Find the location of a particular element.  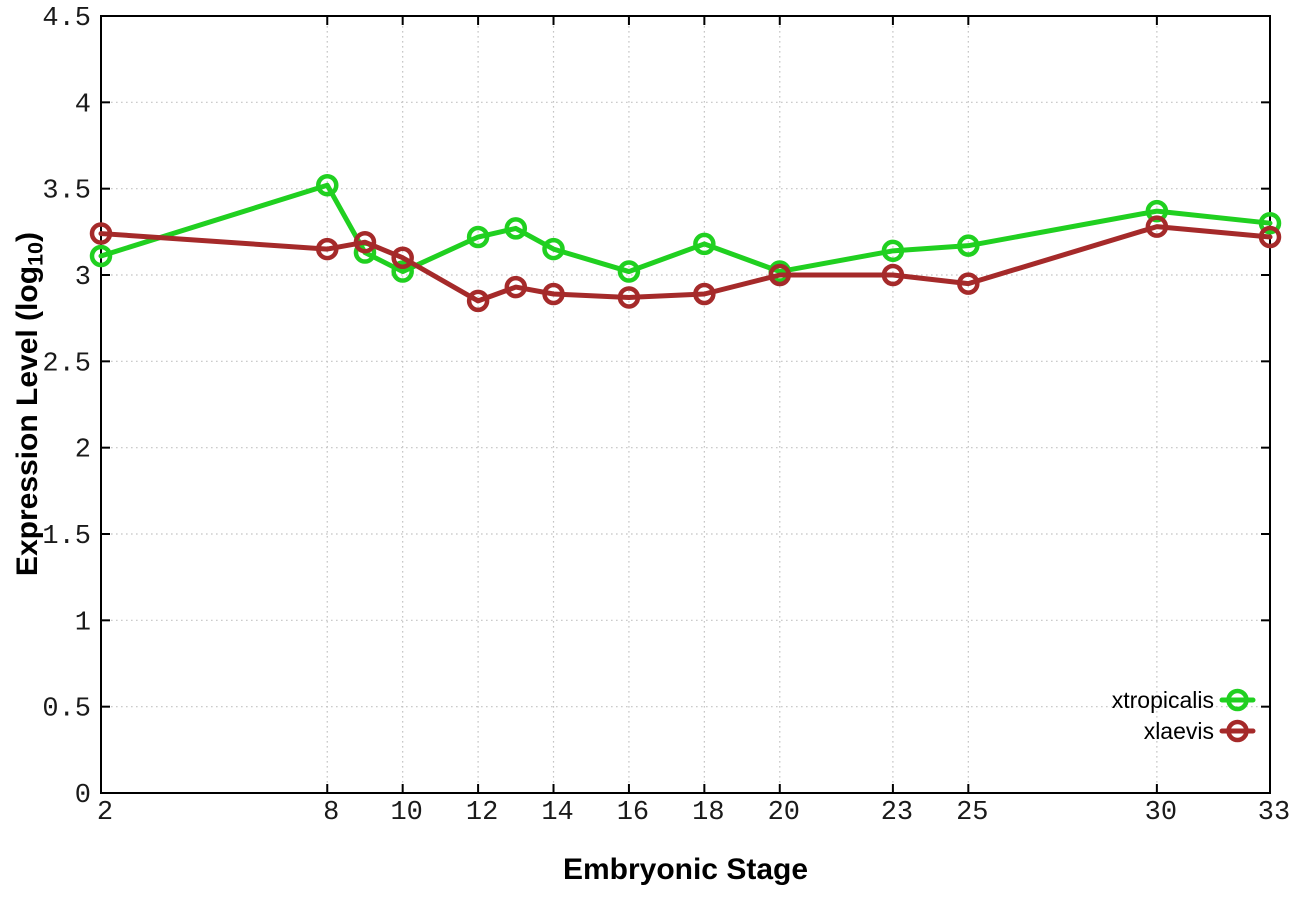

x-tick-label: 25 is located at coordinates (972, 813).